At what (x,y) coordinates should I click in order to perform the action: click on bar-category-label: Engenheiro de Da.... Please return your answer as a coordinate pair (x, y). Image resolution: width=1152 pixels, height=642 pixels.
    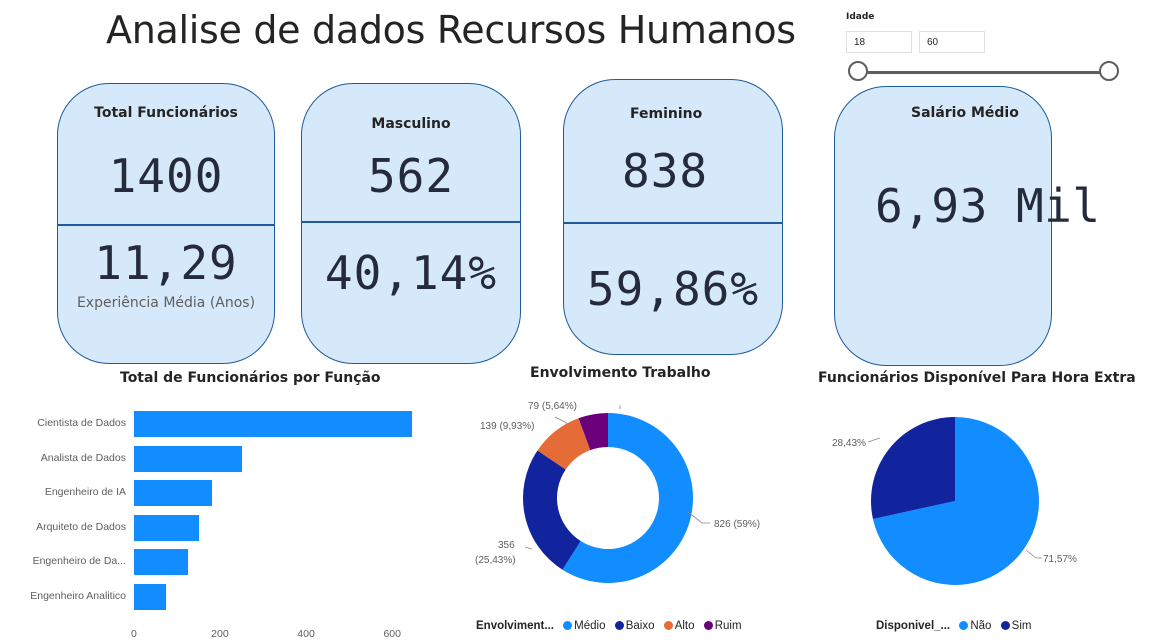
    Looking at the image, I should click on (79, 561).